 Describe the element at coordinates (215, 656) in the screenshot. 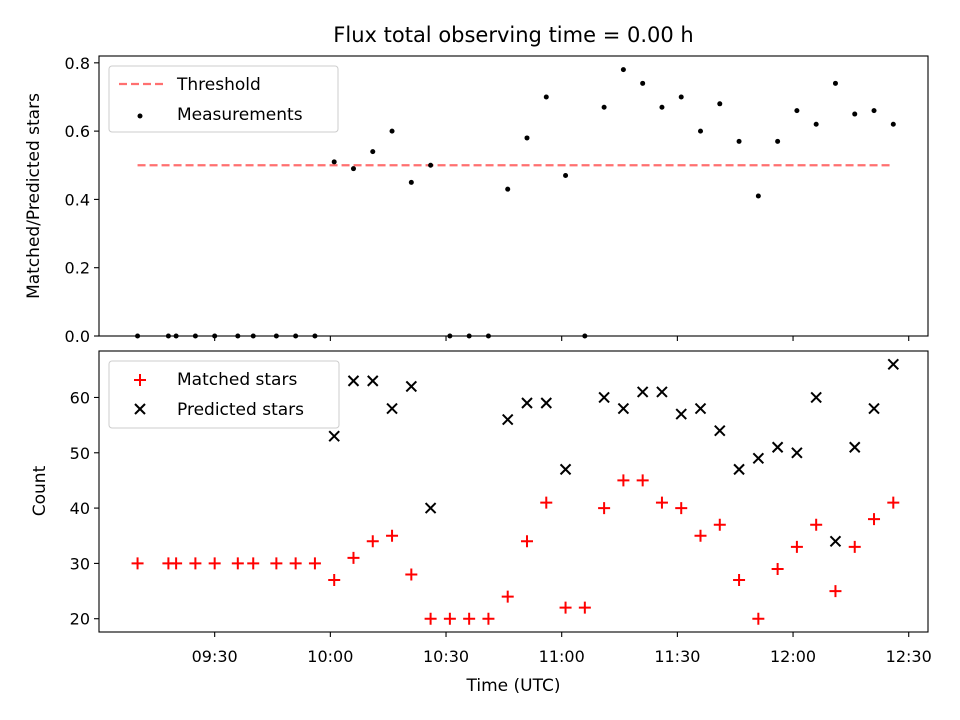

I see `x-tick-label: 09:30` at that location.